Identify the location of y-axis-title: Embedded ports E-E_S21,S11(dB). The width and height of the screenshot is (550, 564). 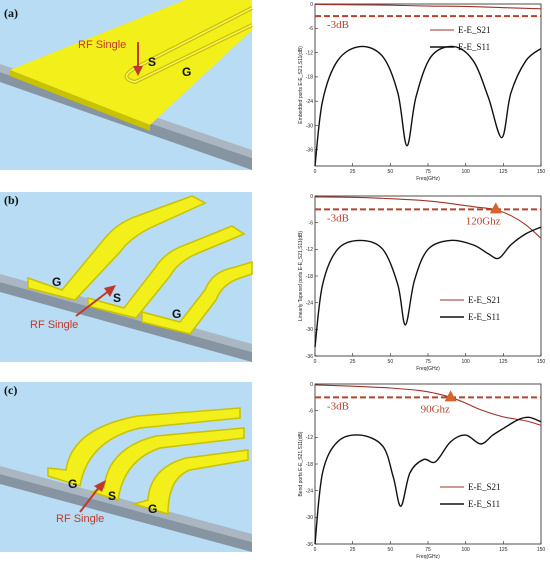
(301, 85).